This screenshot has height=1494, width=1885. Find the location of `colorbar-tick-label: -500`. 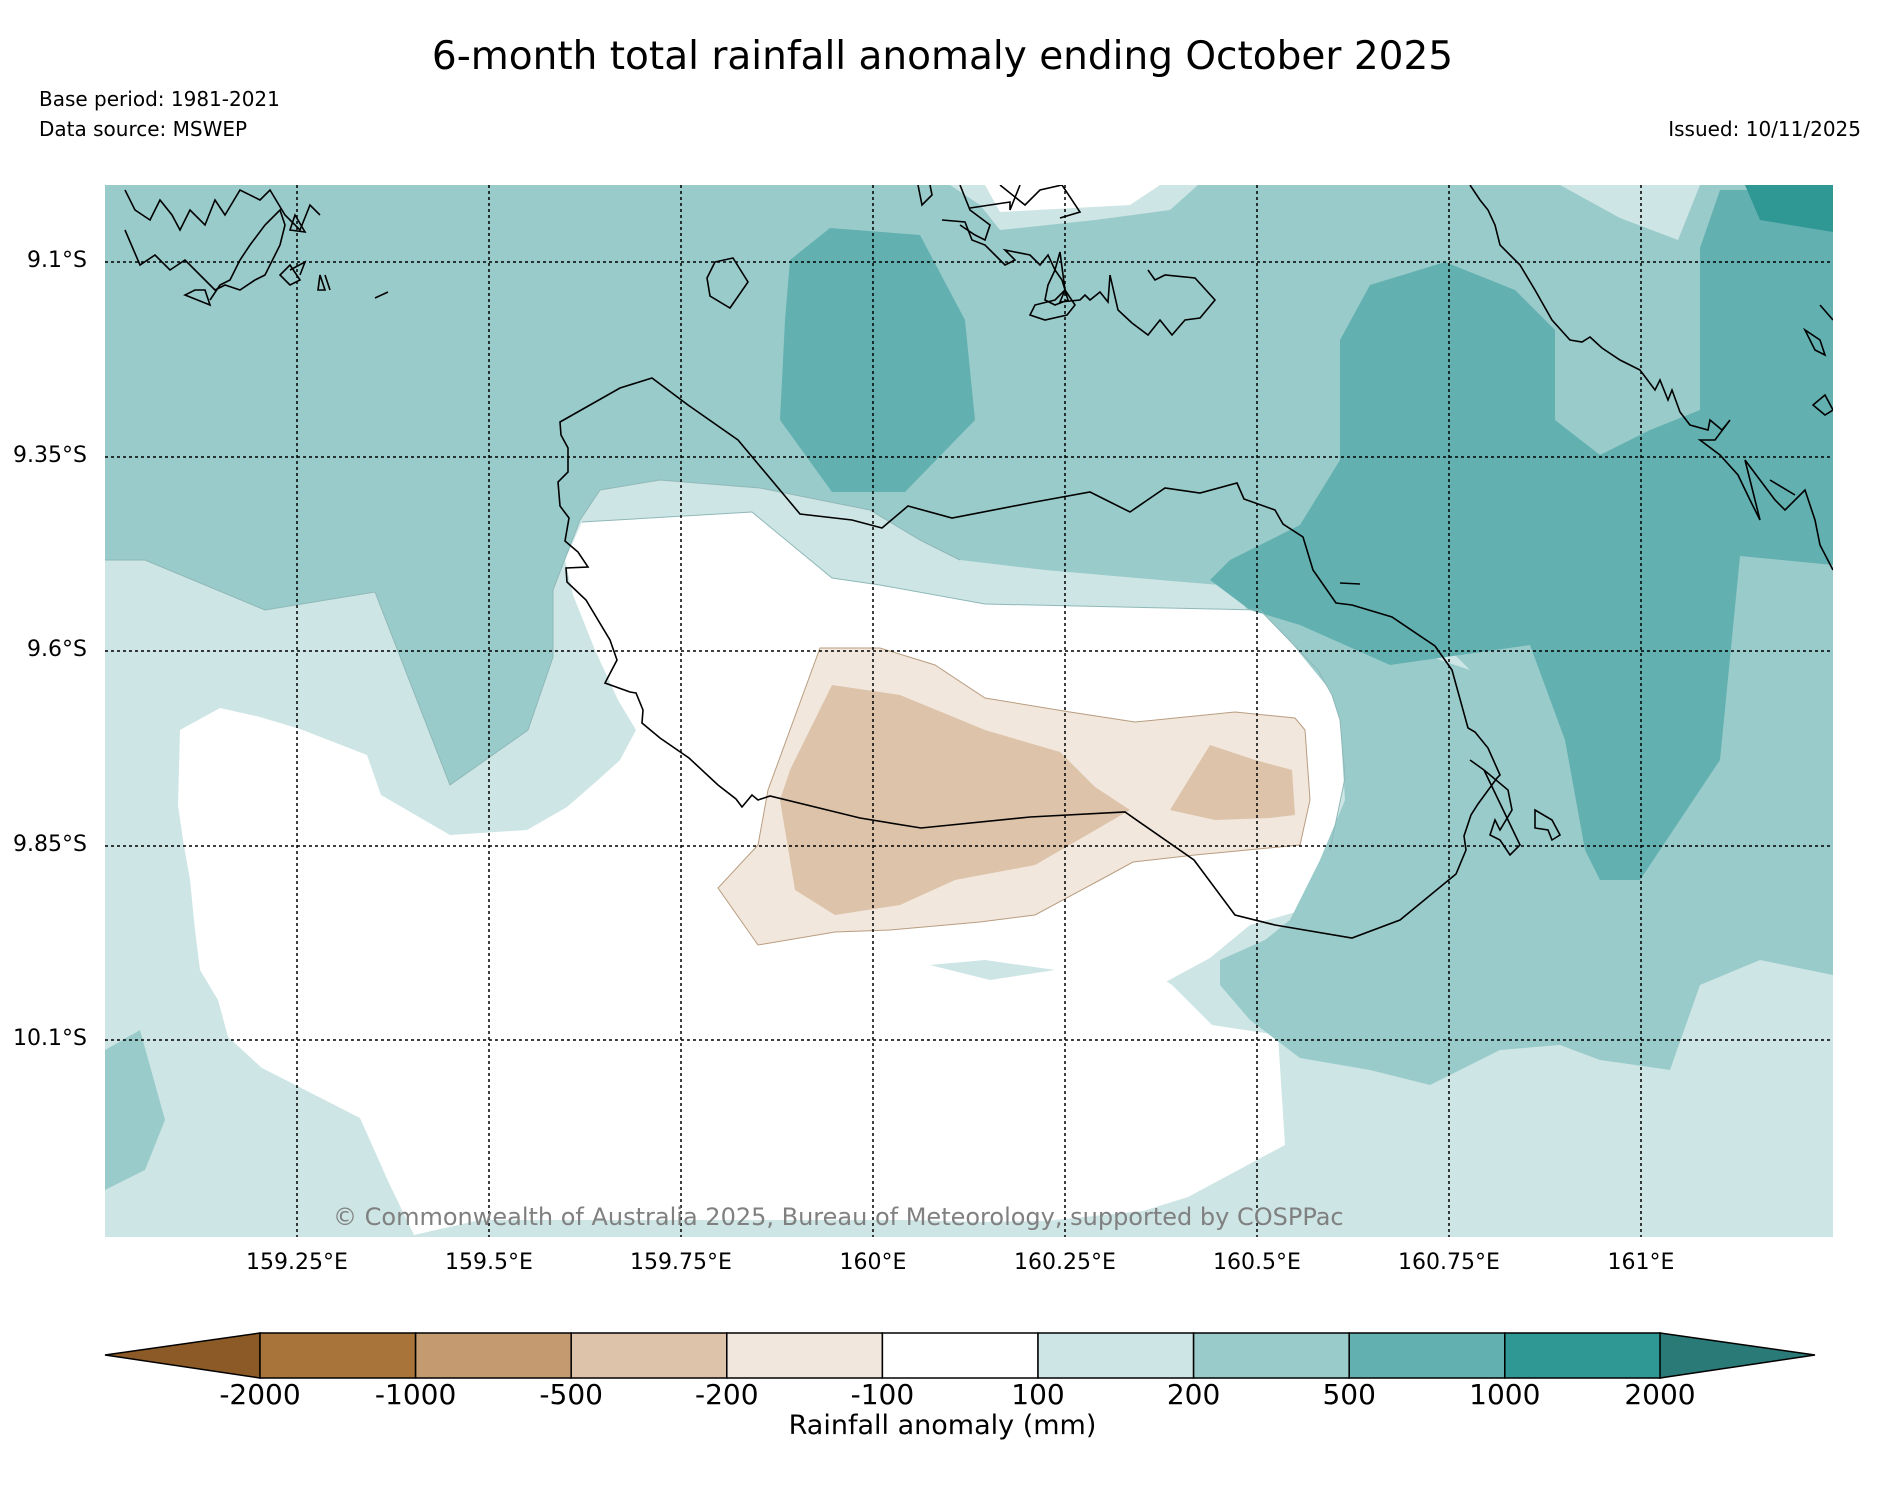

colorbar-tick-label: -500 is located at coordinates (571, 1394).